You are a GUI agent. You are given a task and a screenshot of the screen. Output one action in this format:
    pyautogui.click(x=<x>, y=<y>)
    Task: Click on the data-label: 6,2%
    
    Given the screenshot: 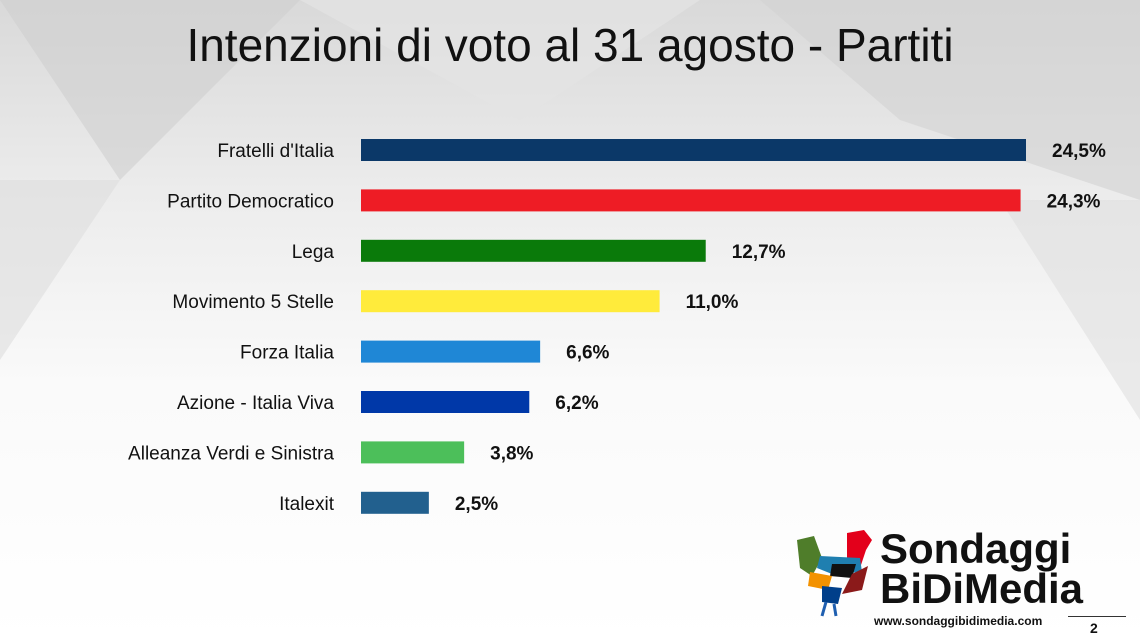 What is the action you would take?
    pyautogui.click(x=576, y=403)
    